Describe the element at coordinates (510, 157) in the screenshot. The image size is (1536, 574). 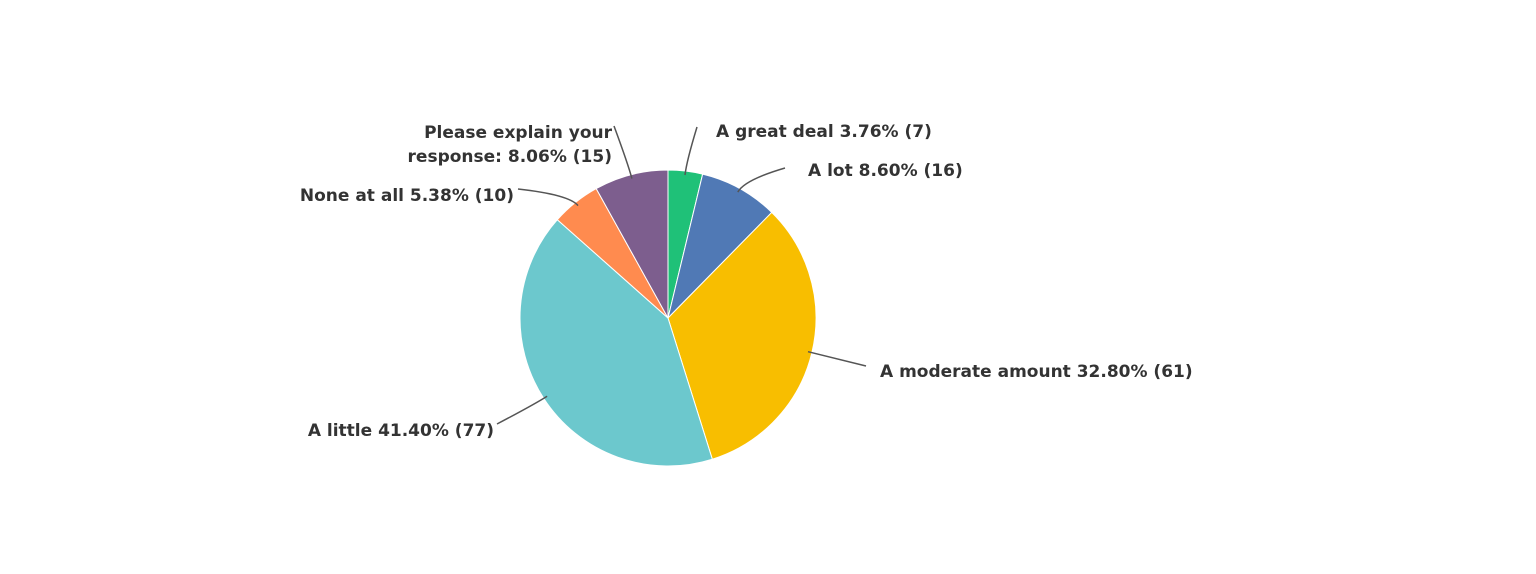
I see `slice-label-line-2: response: 8.06% (15)` at that location.